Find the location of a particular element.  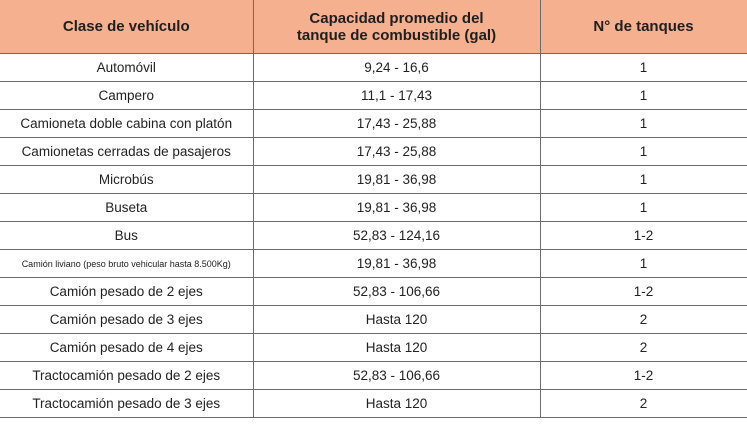

capacity-cell: 9,24 - 16,6 is located at coordinates (396, 67).